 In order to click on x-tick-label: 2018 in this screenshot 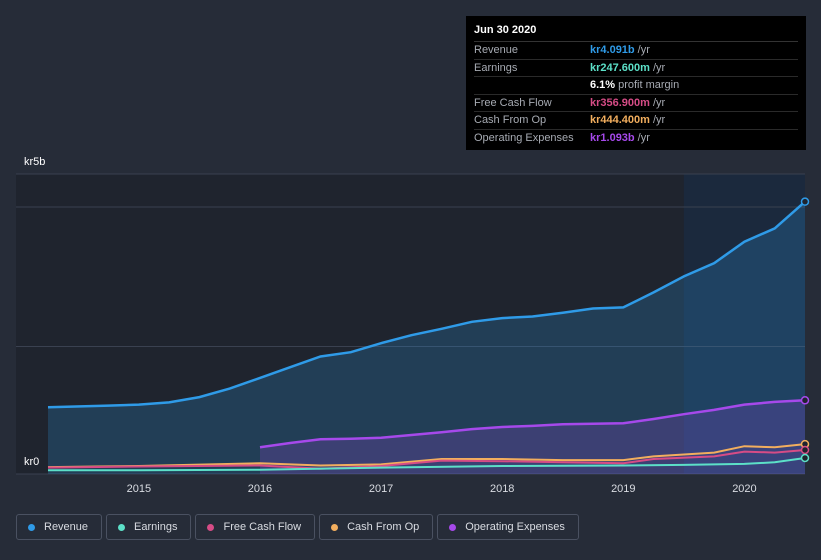, I will do `click(502, 489)`.